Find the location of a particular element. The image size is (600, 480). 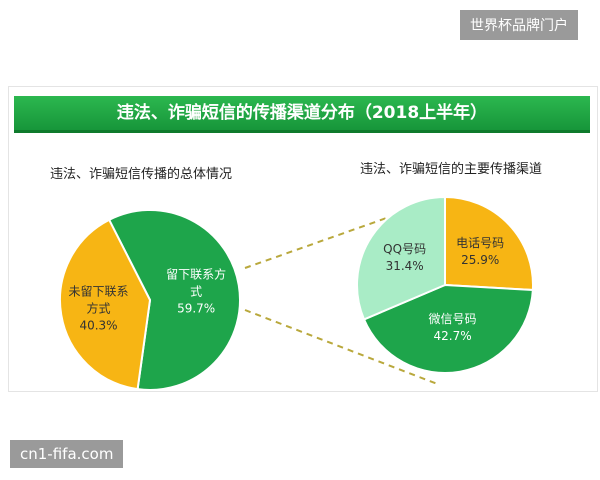

value-label: 42.7% is located at coordinates (452, 336).